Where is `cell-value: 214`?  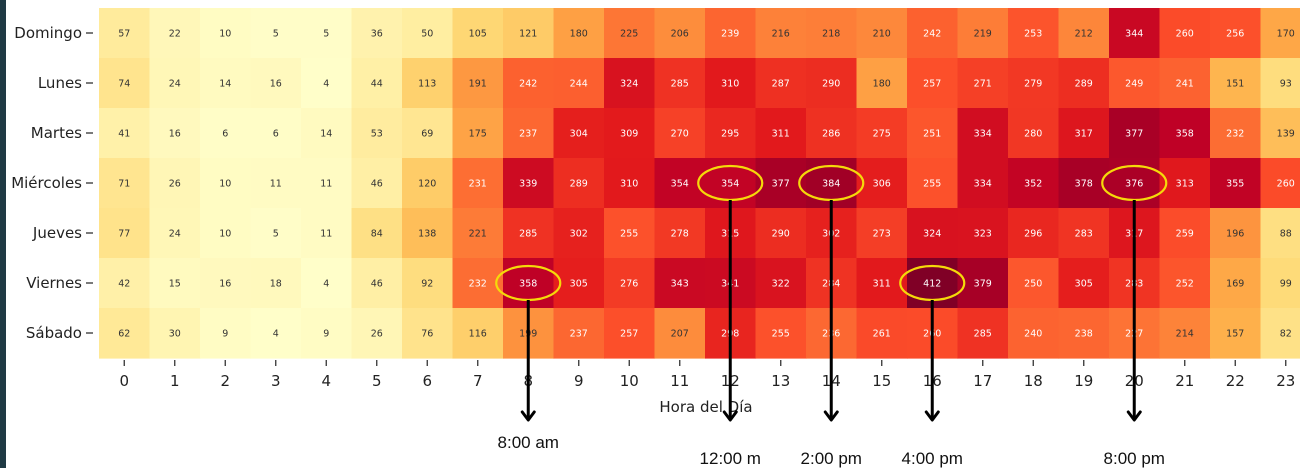 cell-value: 214 is located at coordinates (1185, 334).